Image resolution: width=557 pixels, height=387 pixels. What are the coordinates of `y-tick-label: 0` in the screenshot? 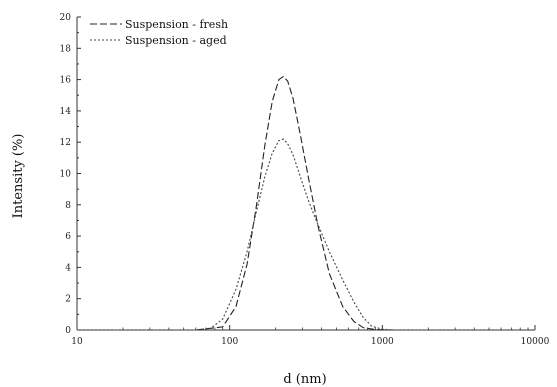 It's located at (68, 331).